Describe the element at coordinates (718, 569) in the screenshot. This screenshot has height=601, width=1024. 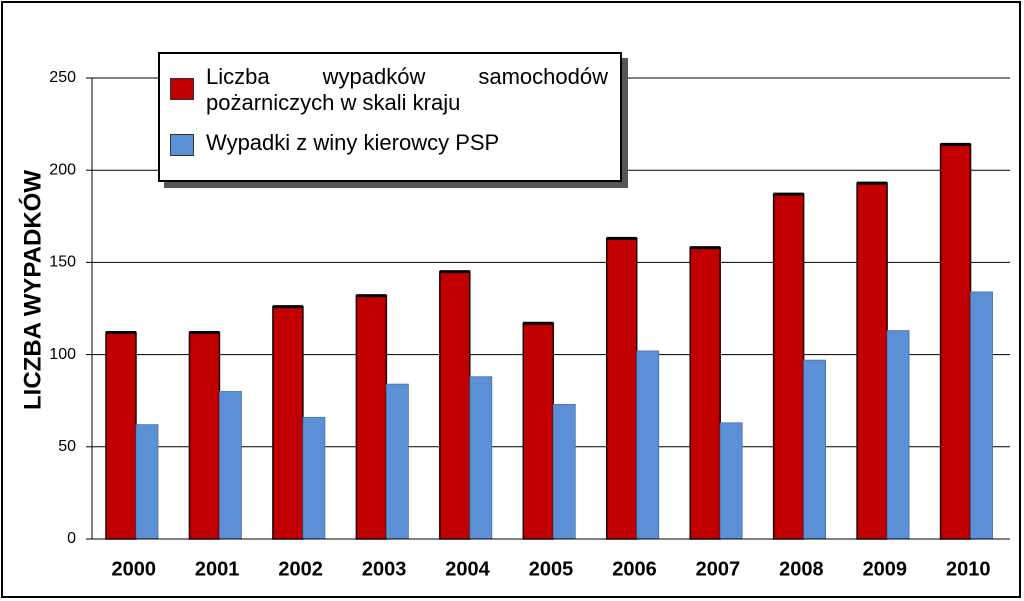
I see `x-tick-label: 2007` at that location.